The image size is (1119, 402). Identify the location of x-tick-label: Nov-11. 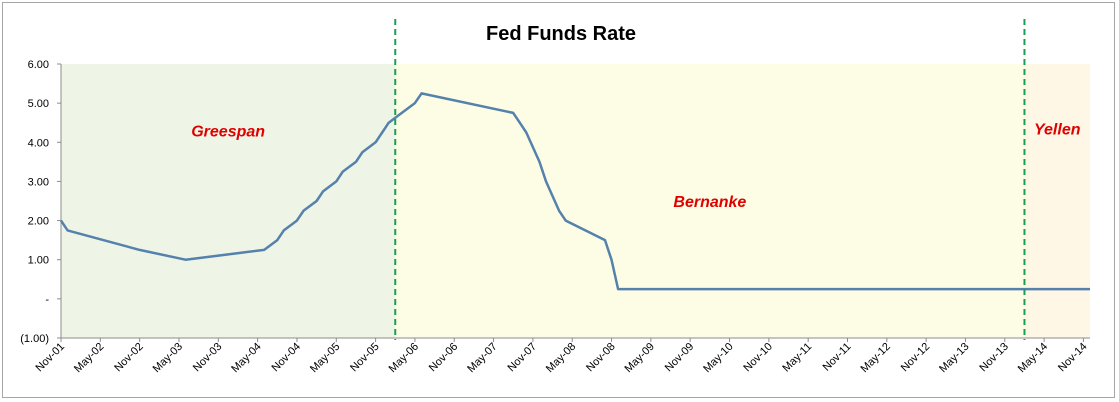
(837, 357).